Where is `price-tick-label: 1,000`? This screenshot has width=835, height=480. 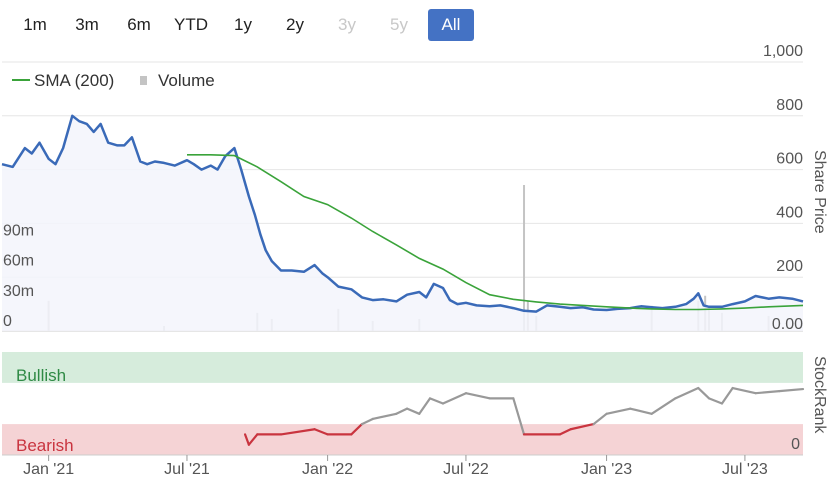 price-tick-label: 1,000 is located at coordinates (783, 51).